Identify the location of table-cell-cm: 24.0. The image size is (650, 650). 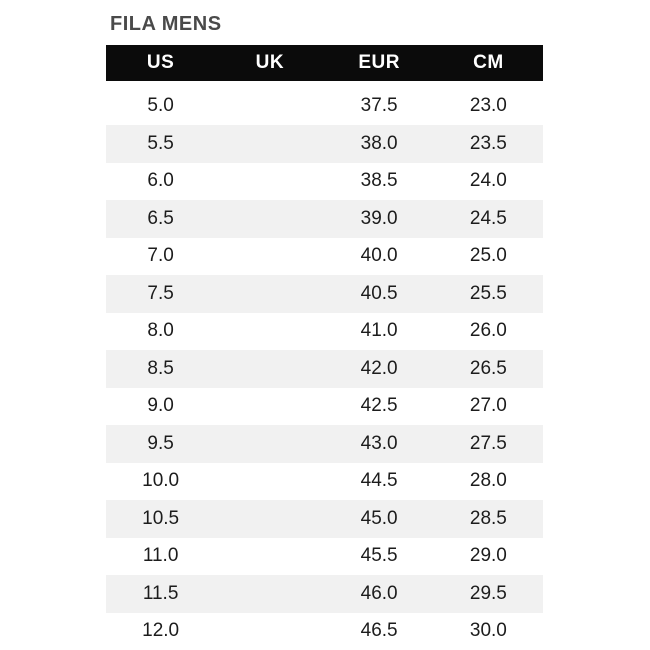
(488, 181).